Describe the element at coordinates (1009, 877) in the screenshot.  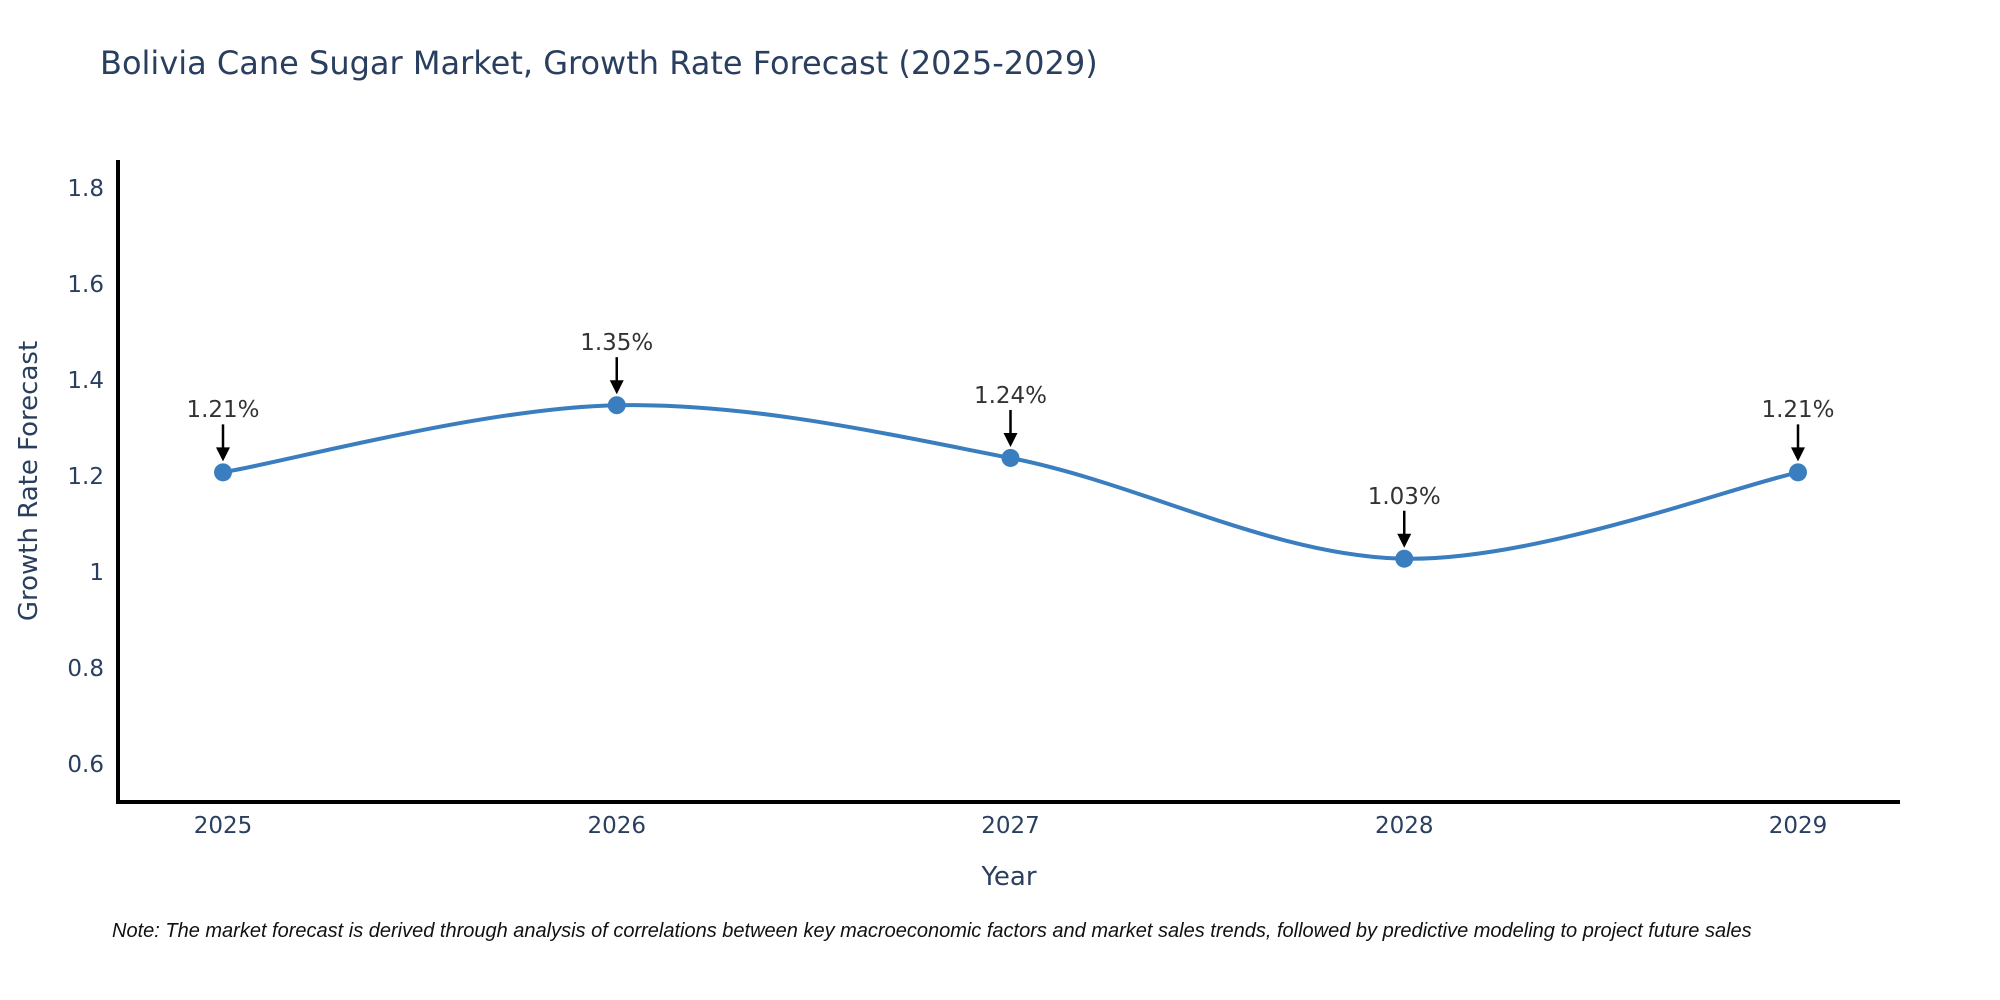
I see `x-axis-title: Year` at that location.